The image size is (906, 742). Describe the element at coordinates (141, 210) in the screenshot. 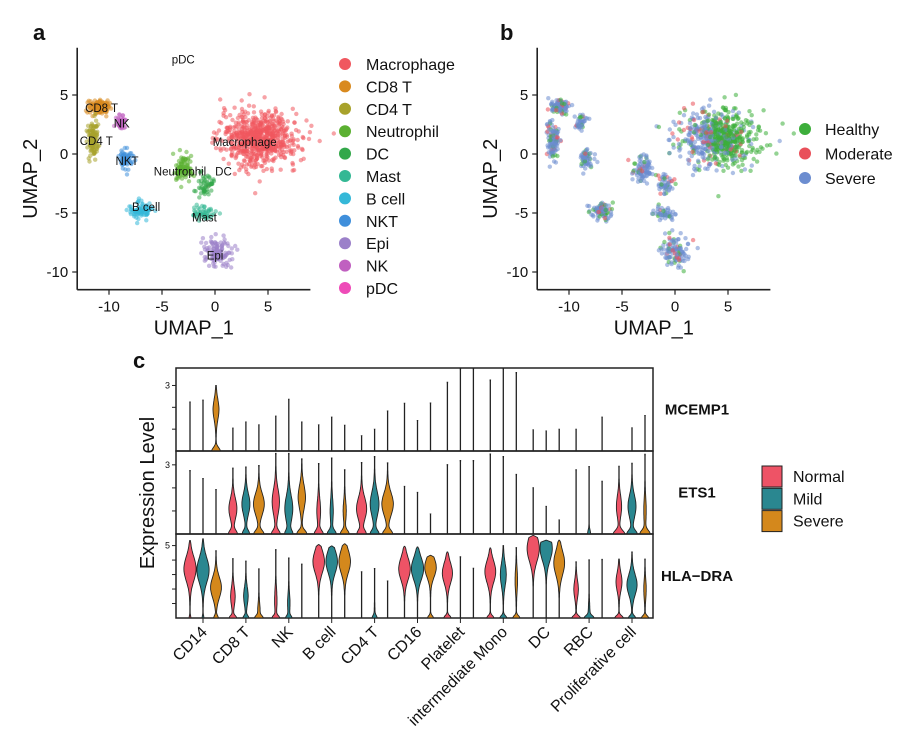

I see `point-b-cell` at that location.